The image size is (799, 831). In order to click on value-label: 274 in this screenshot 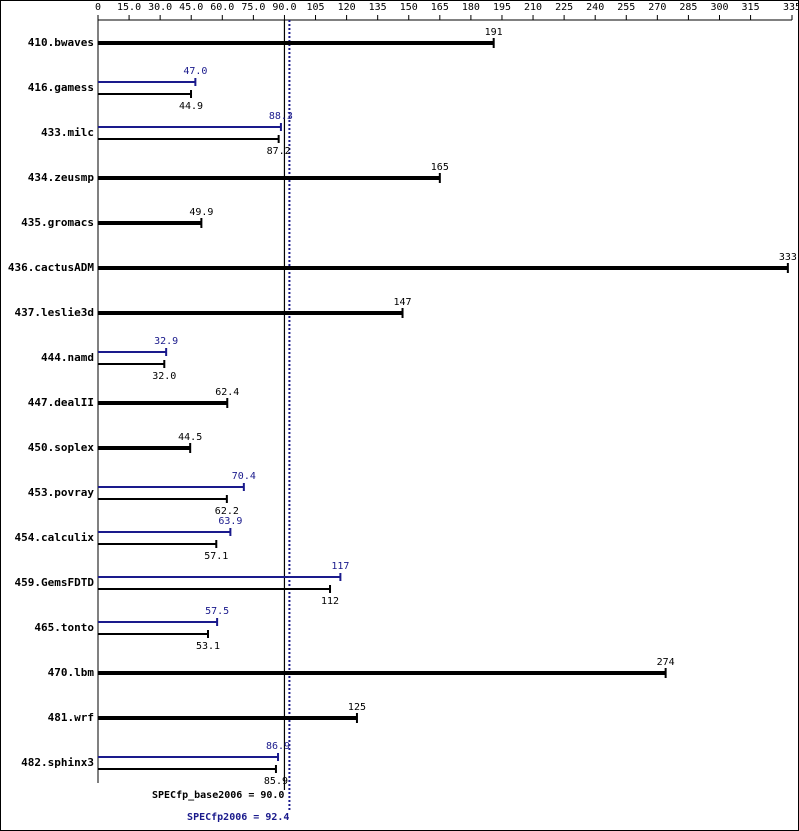, I will do `click(666, 662)`.